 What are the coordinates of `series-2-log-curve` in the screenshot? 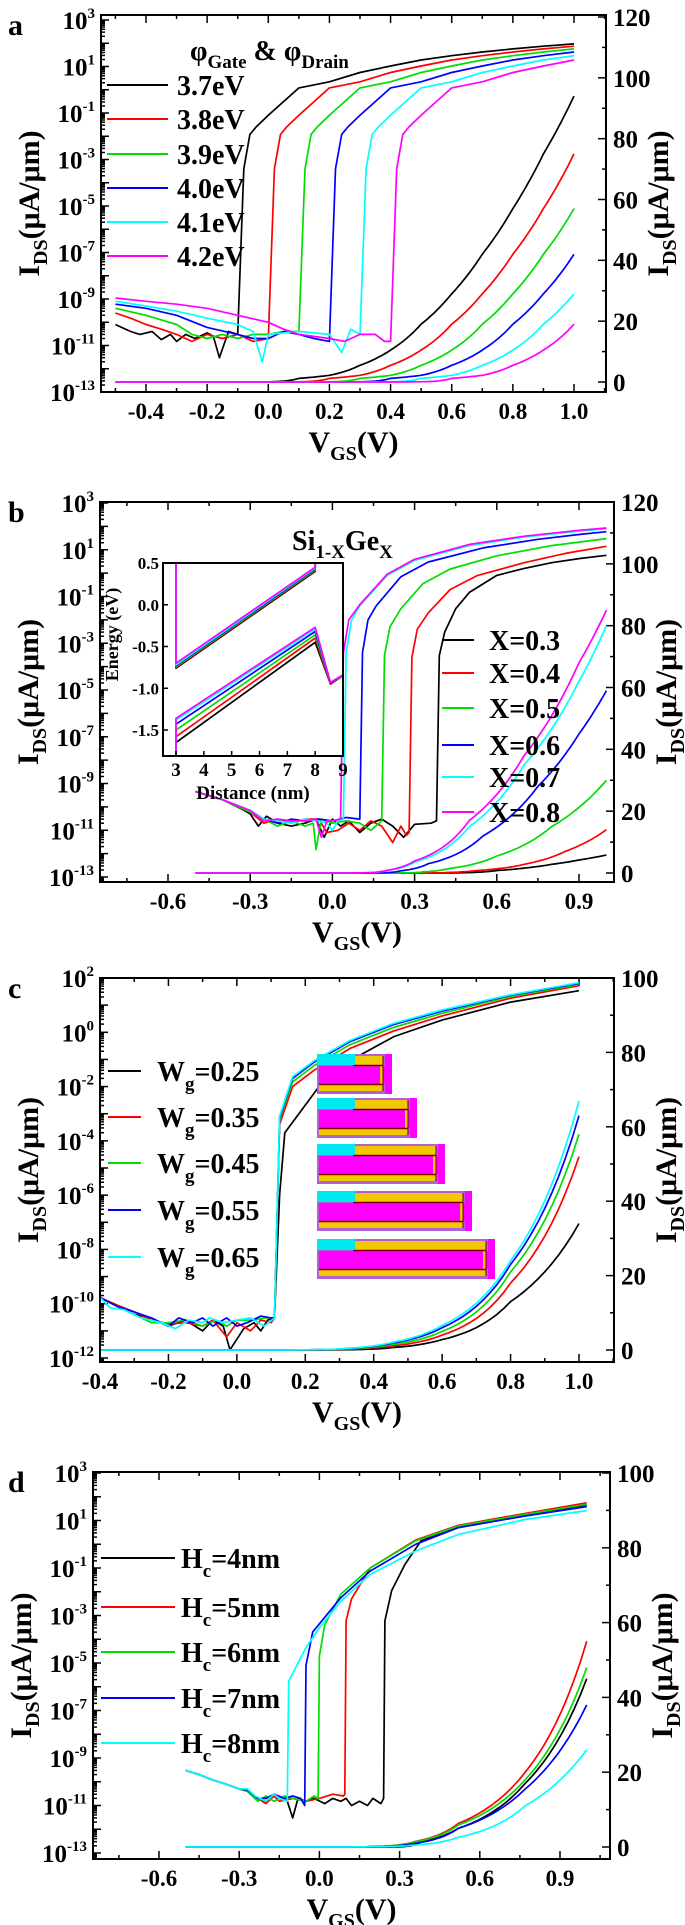 It's located at (401, 694).